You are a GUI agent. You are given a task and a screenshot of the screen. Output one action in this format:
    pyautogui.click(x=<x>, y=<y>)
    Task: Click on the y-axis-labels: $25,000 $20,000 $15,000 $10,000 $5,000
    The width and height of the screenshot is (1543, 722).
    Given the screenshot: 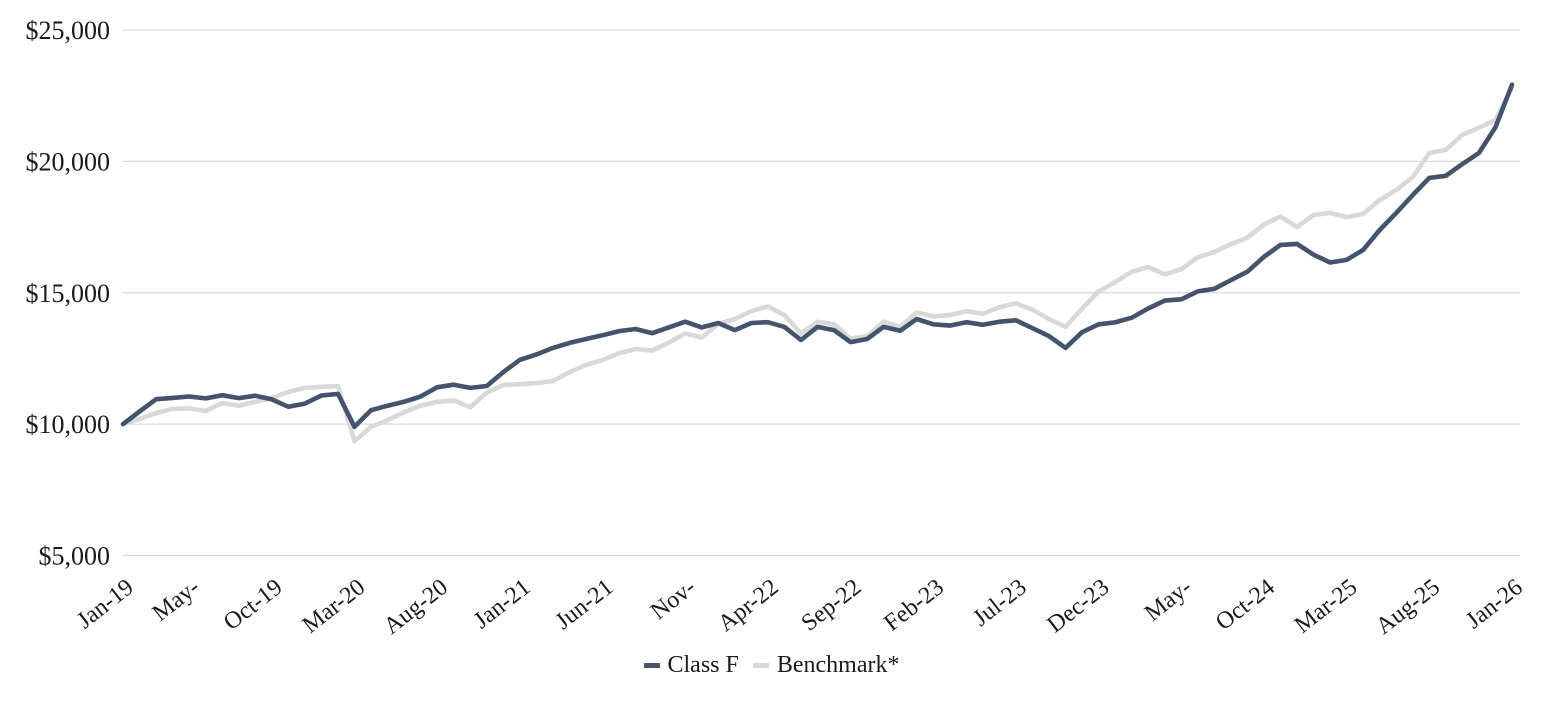 What is the action you would take?
    pyautogui.click(x=68, y=293)
    